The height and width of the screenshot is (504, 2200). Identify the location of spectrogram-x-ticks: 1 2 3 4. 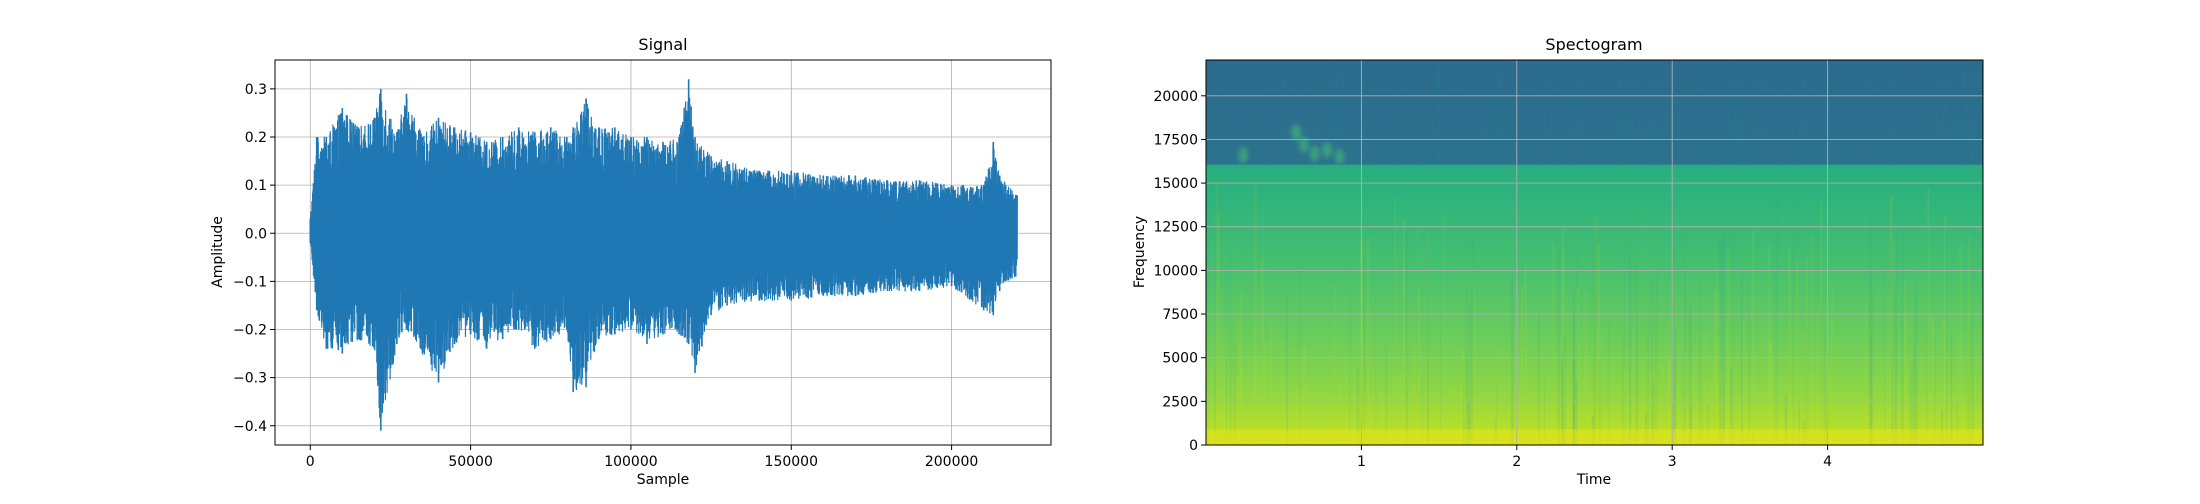
(1594, 457).